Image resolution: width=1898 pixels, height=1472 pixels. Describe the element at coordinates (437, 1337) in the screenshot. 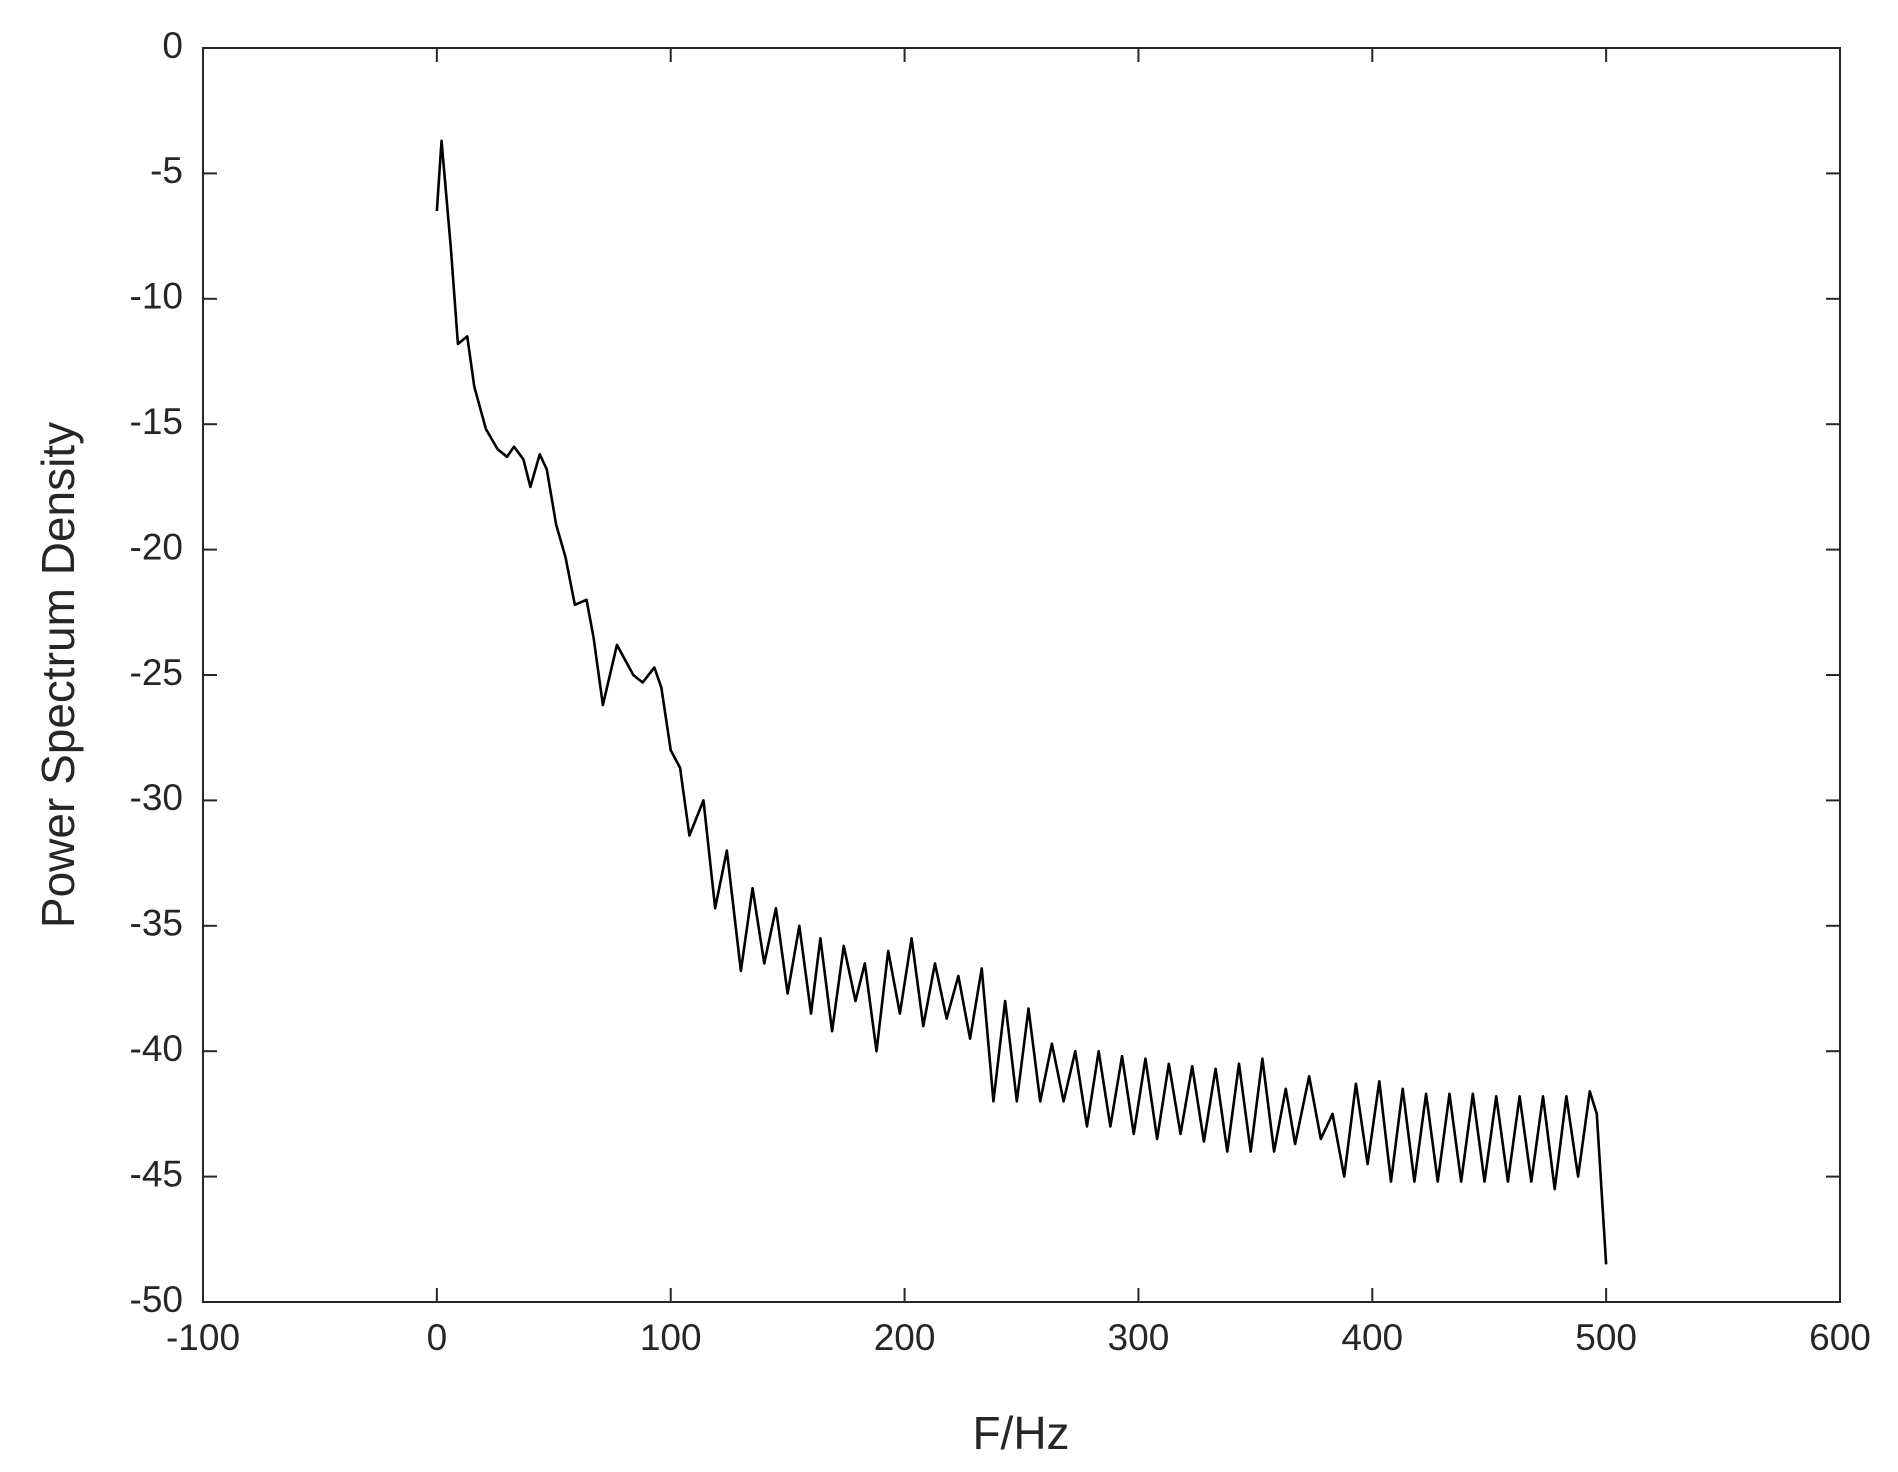

I see `x-tick-label: 0` at that location.